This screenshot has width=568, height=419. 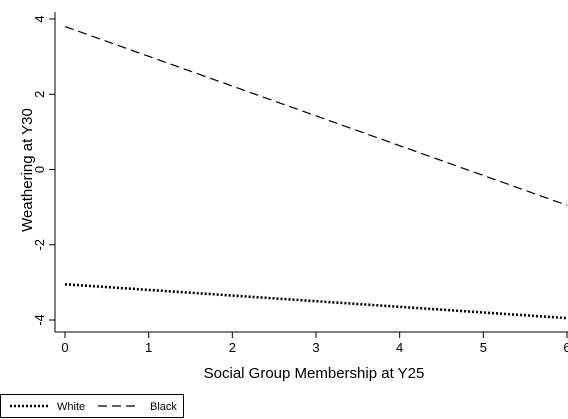 I want to click on y-tick-label: 4, so click(x=39, y=18).